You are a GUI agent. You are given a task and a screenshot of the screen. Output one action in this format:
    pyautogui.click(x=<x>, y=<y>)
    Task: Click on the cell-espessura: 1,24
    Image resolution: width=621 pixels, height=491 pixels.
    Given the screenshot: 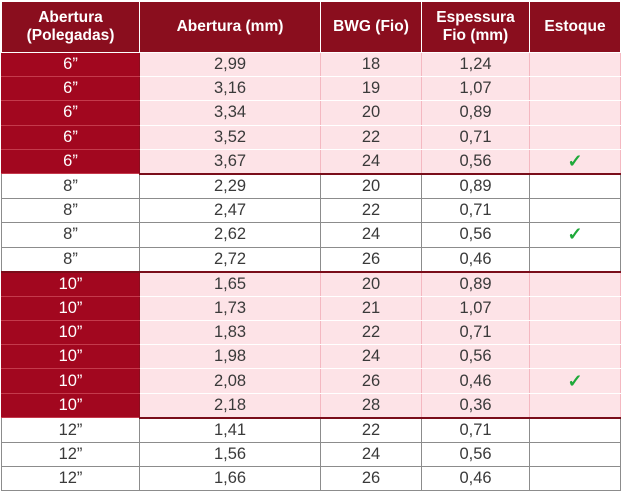 What is the action you would take?
    pyautogui.click(x=475, y=64)
    